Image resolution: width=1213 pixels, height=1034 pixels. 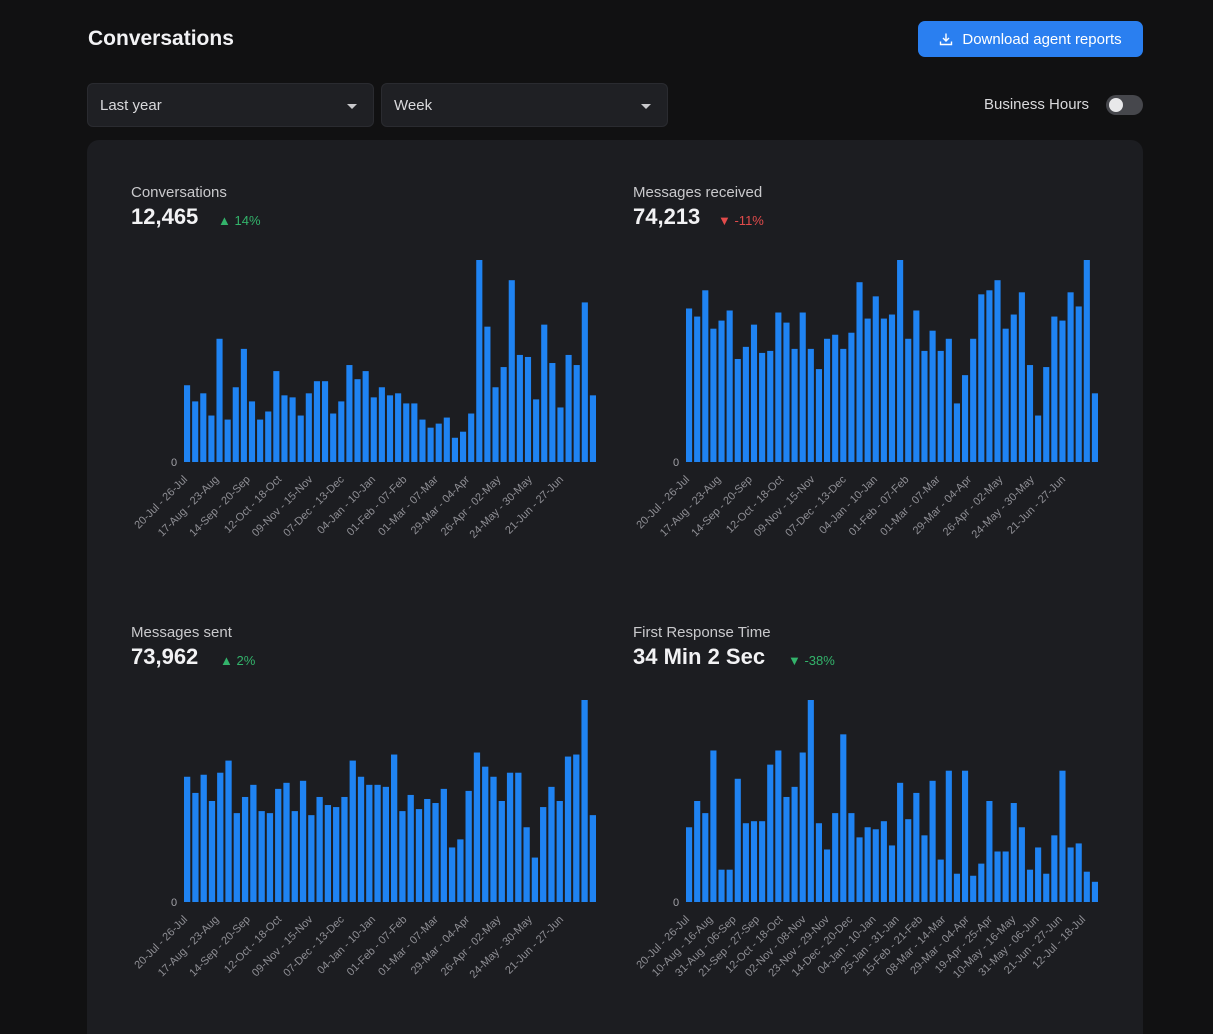 I want to click on metric-label: First Response Time, so click(x=702, y=632).